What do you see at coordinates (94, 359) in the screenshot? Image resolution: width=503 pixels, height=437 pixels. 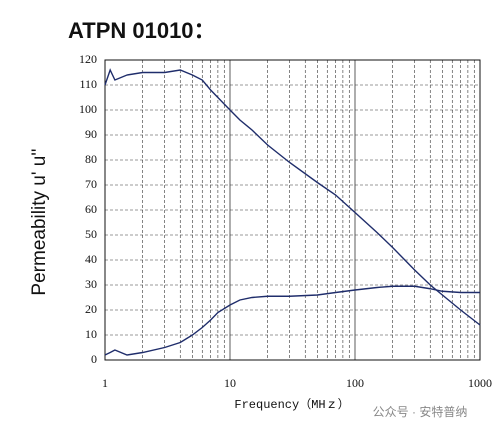 I see `y-tick-label: 0` at bounding box center [94, 359].